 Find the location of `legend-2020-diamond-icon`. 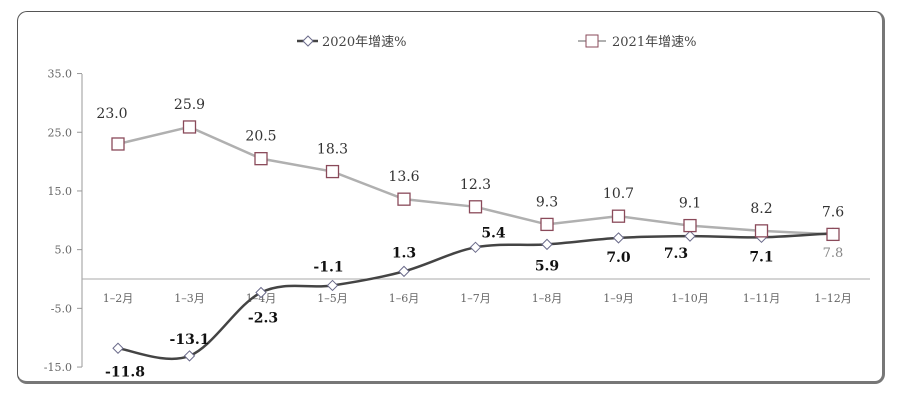

legend-2020-diamond-icon is located at coordinates (308, 41).